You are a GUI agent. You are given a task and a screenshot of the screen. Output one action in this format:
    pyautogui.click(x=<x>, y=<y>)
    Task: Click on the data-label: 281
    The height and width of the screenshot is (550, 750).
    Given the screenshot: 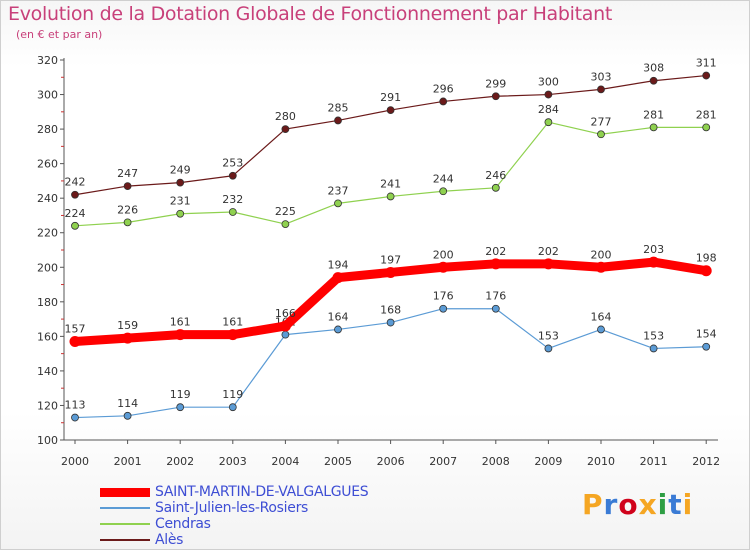 What is the action you would take?
    pyautogui.click(x=706, y=114)
    